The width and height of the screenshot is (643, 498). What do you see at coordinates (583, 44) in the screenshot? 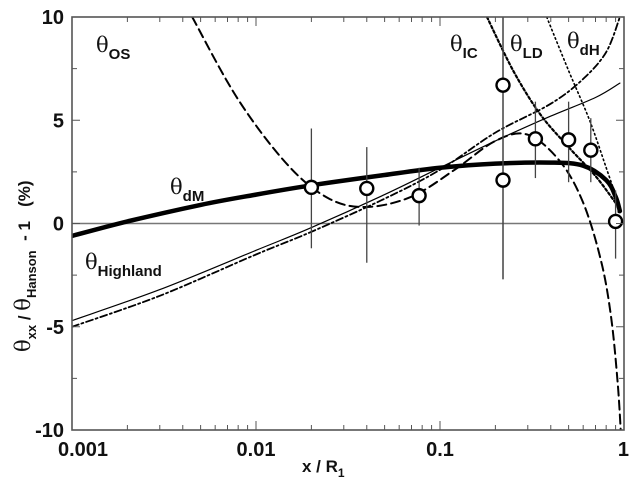
I see `label-theta-dh: θdH` at bounding box center [583, 44].